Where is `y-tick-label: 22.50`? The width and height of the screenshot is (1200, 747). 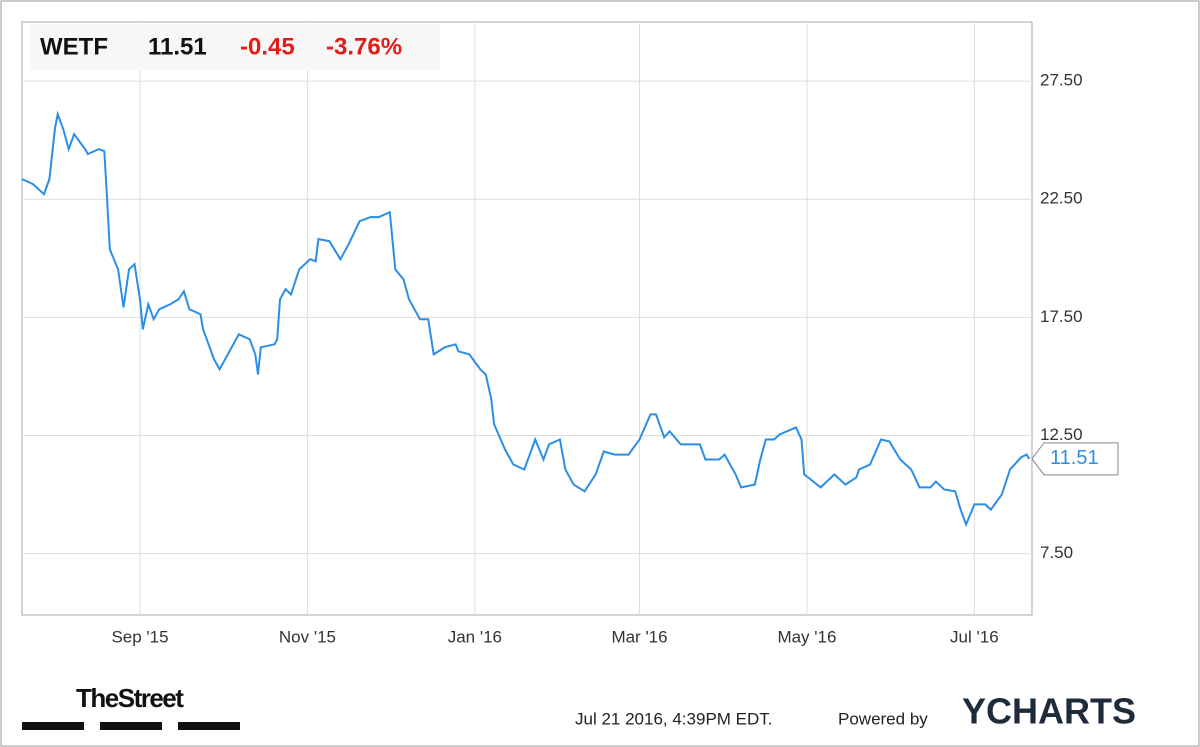 y-tick-label: 22.50 is located at coordinates (1061, 198).